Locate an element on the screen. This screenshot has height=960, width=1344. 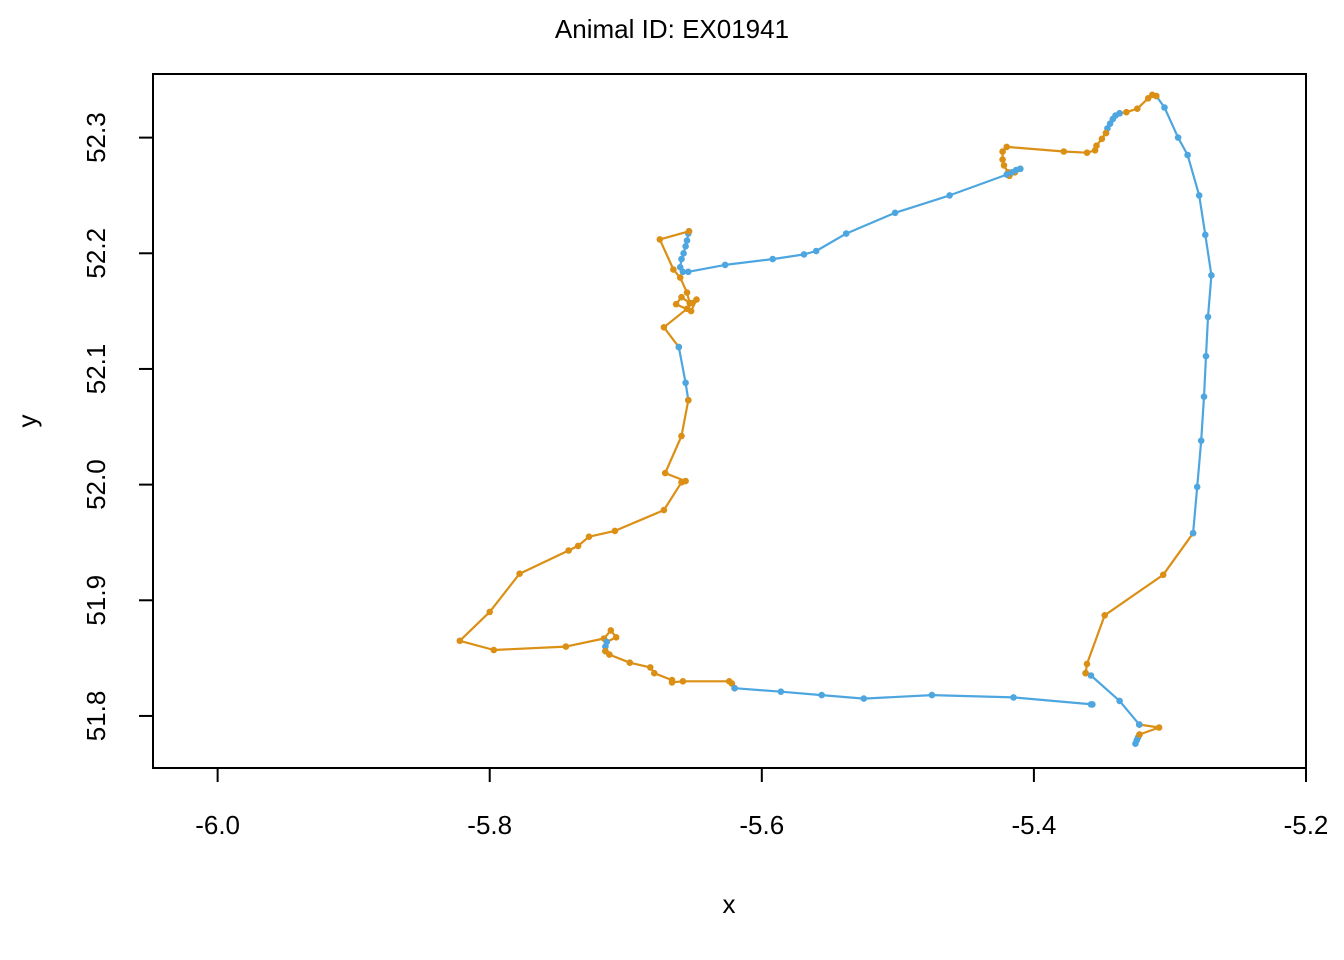
x-tick-label: -5.4 is located at coordinates (1033, 825).